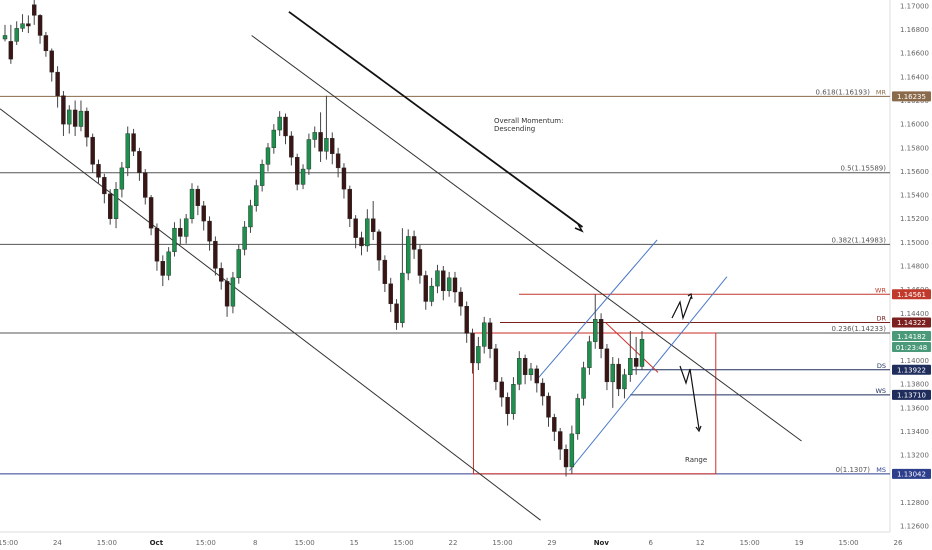  What do you see at coordinates (914, 125) in the screenshot?
I see `price-tick-label: 1.16000` at bounding box center [914, 125].